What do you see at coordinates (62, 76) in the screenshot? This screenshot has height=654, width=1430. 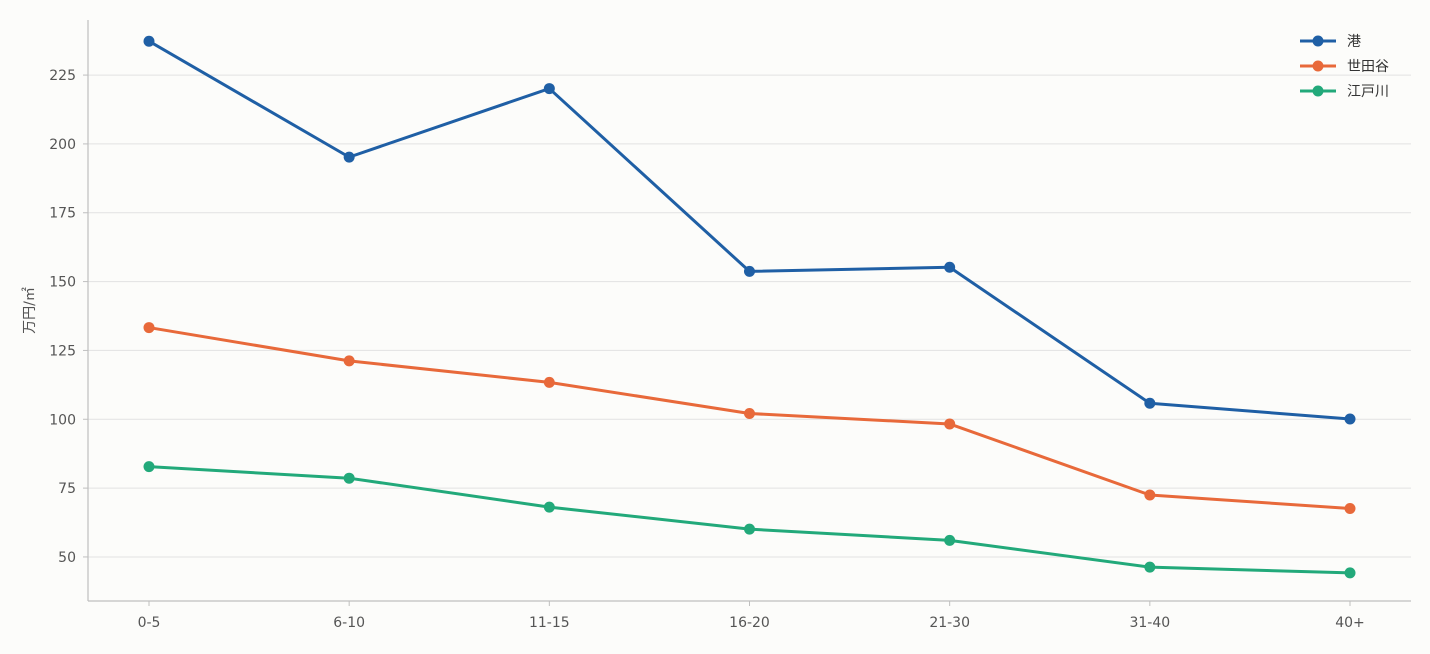 I see `y-tick-label: 225` at bounding box center [62, 76].